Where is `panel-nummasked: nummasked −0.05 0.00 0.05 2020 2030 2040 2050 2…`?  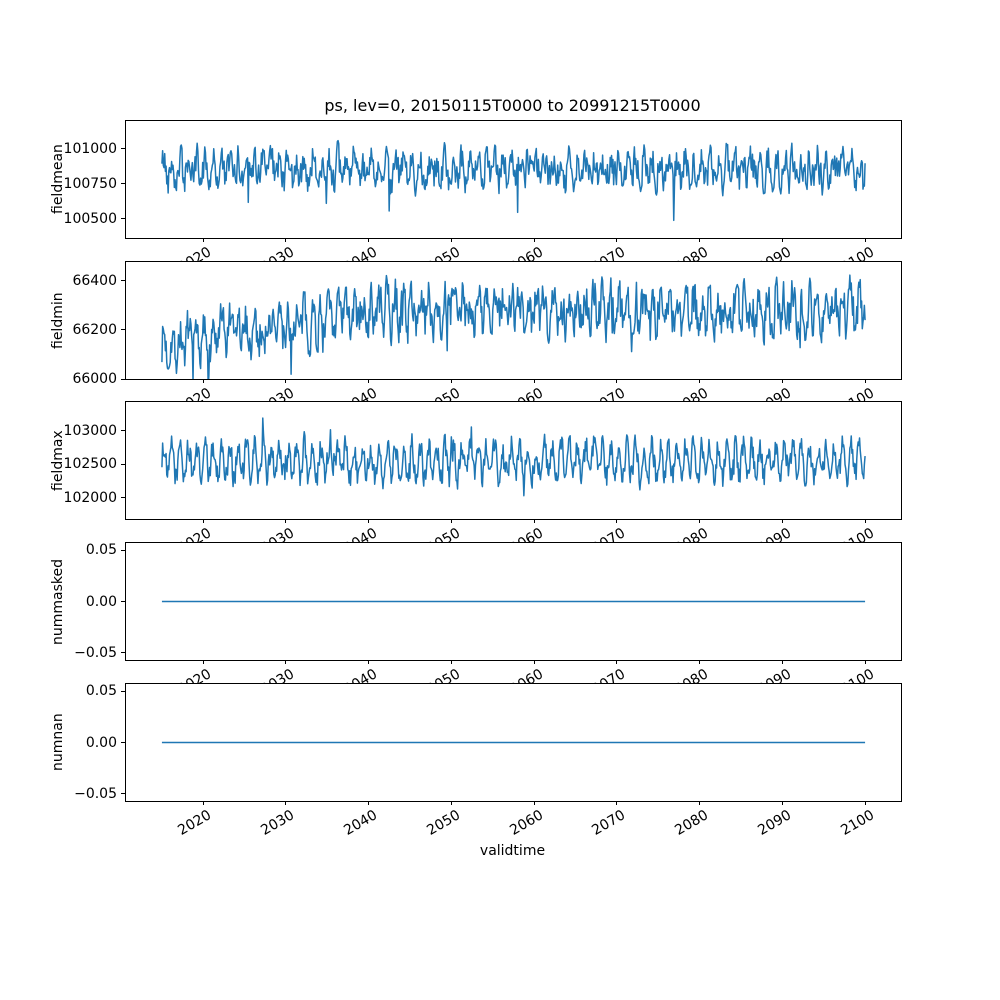
panel-nummasked: nummasked −0.05 0.00 0.05 2020 2030 2040 2050 2… is located at coordinates (476, 620).